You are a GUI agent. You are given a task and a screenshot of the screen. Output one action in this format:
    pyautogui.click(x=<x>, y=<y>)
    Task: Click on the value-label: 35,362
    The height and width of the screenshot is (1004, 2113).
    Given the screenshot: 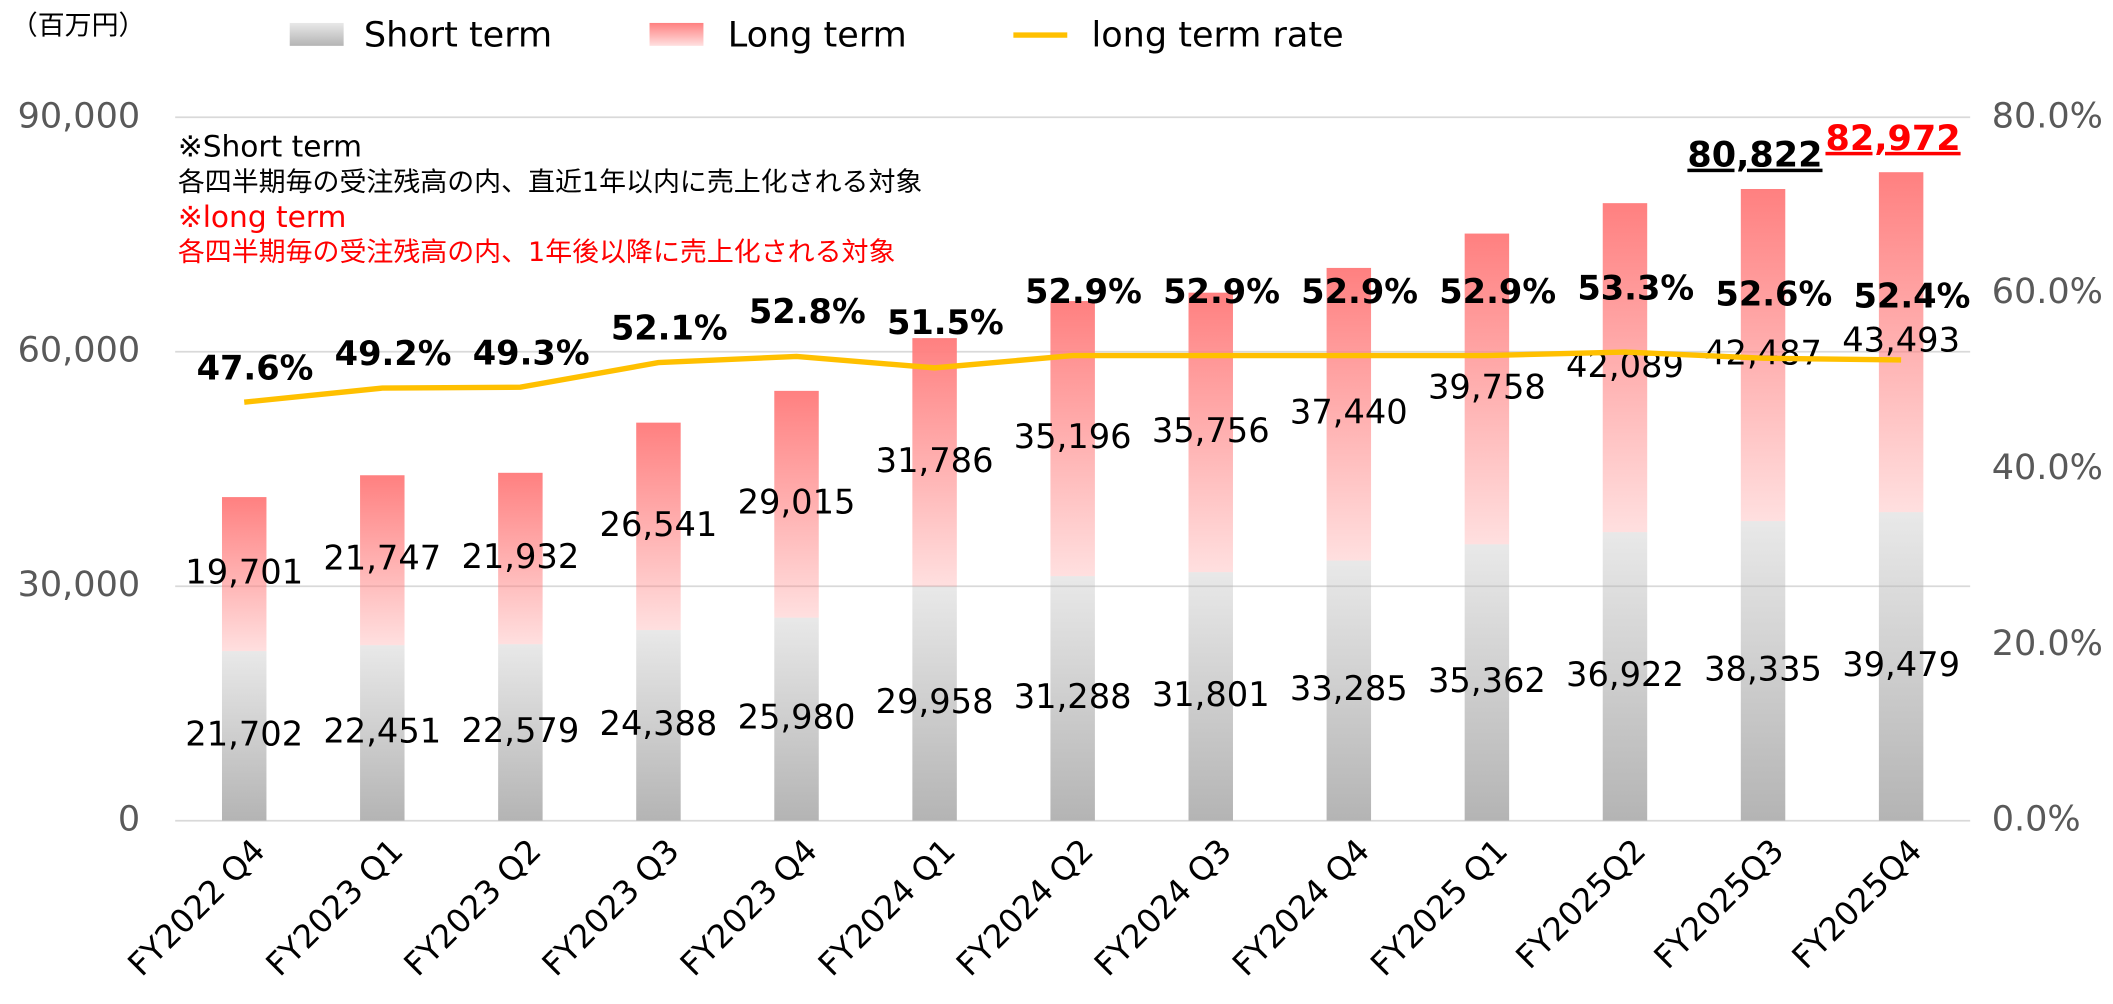 What is the action you would take?
    pyautogui.click(x=1487, y=680)
    